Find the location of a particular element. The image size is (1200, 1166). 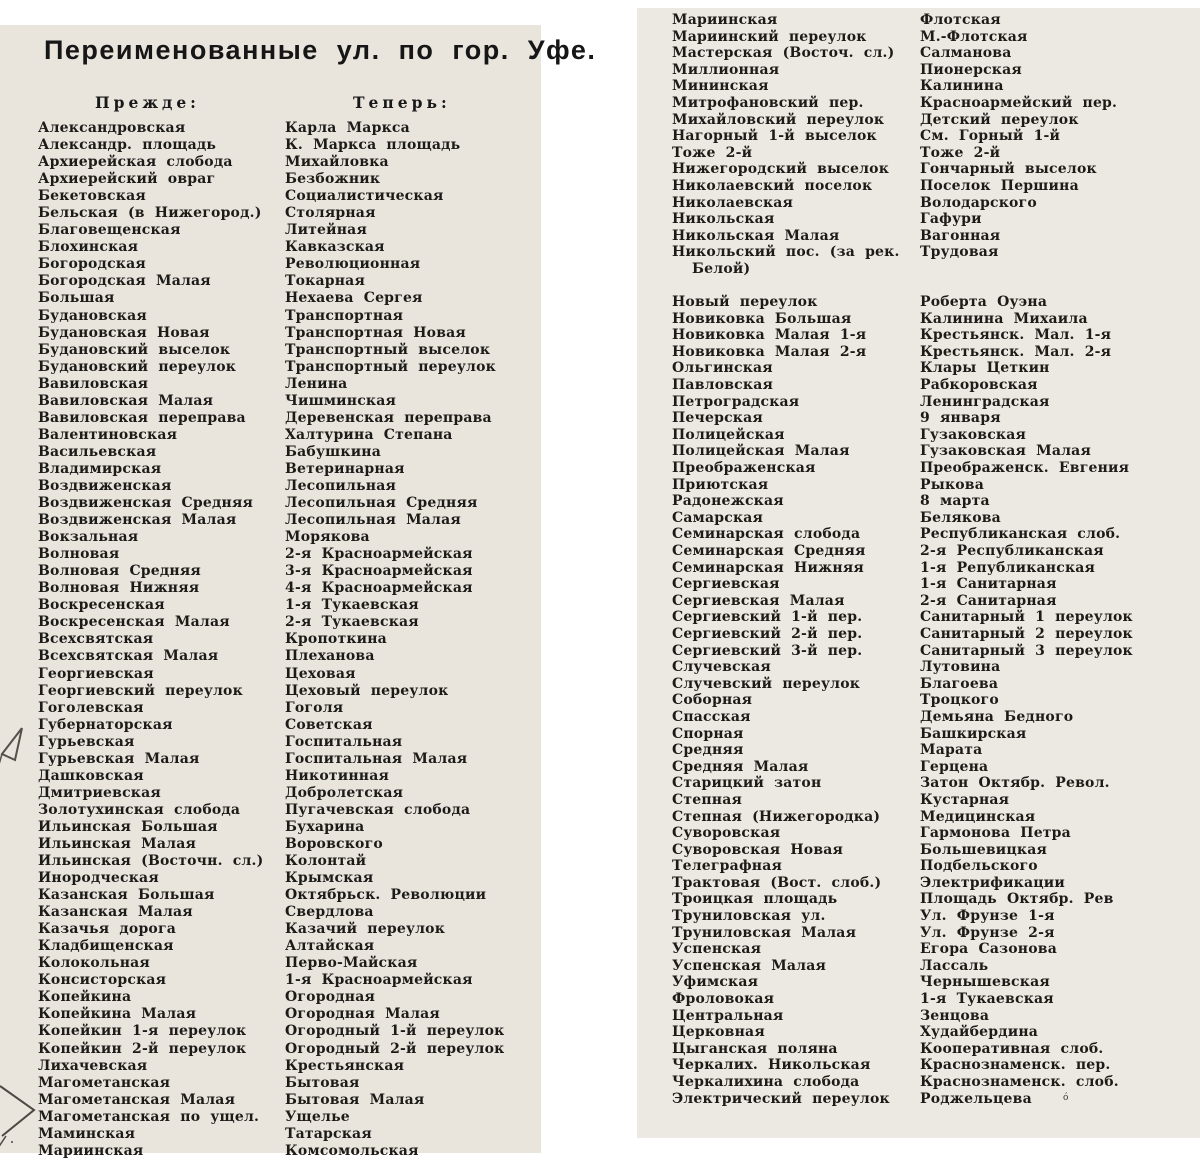

old-street-name: Мининская is located at coordinates (720, 86).